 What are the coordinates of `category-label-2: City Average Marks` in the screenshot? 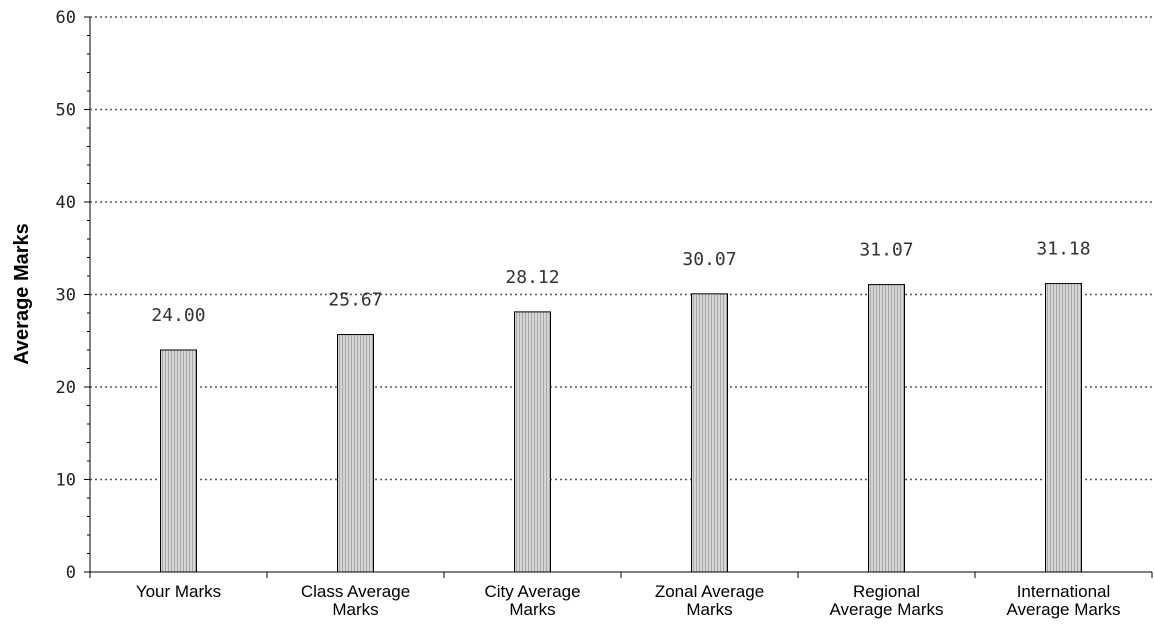 It's located at (532, 600).